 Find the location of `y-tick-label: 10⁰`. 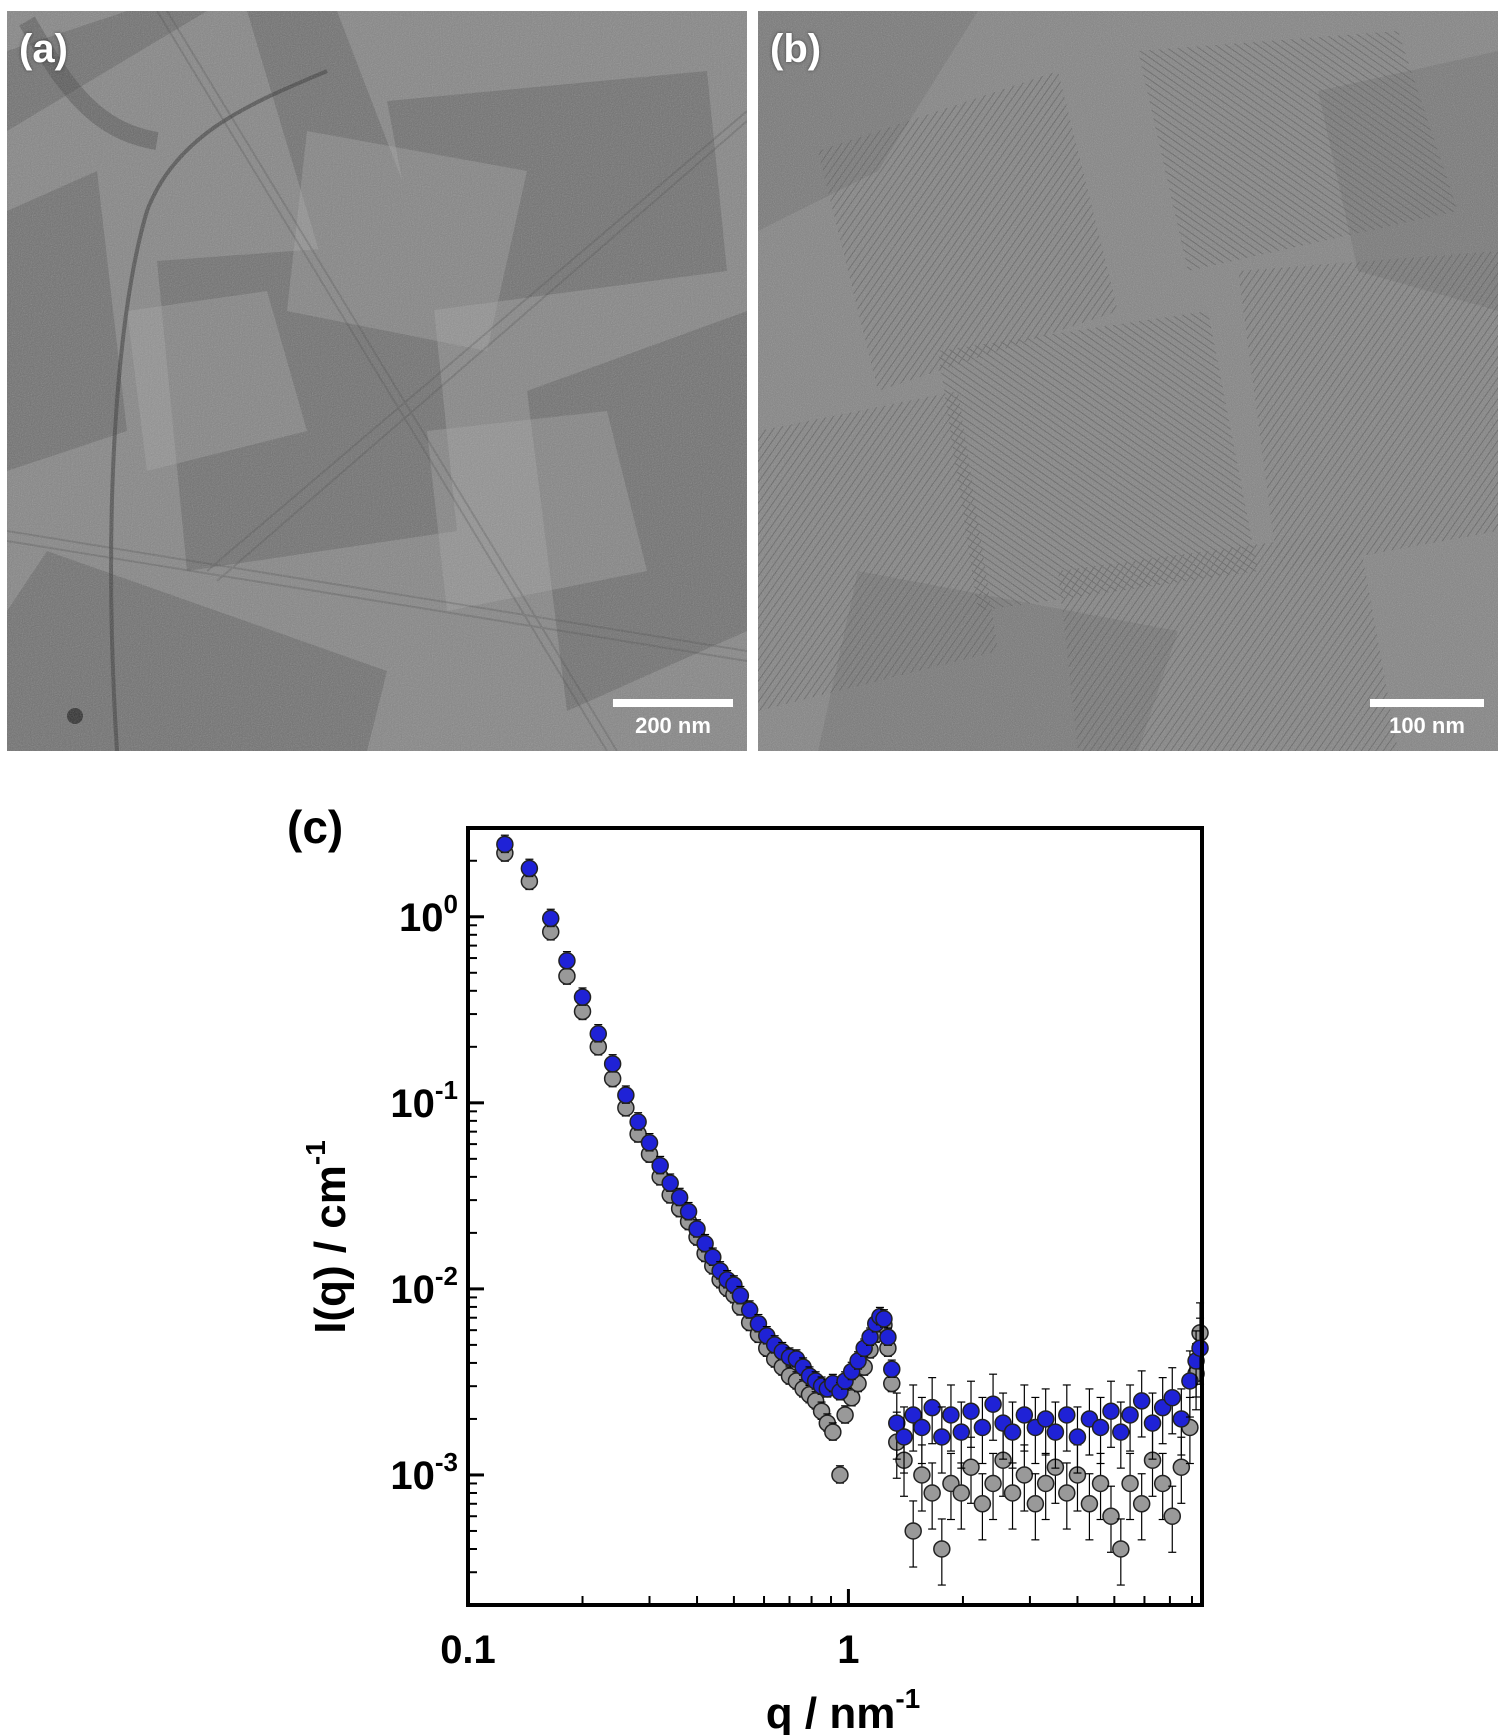

y-tick-label: 10⁰ is located at coordinates (428, 914).